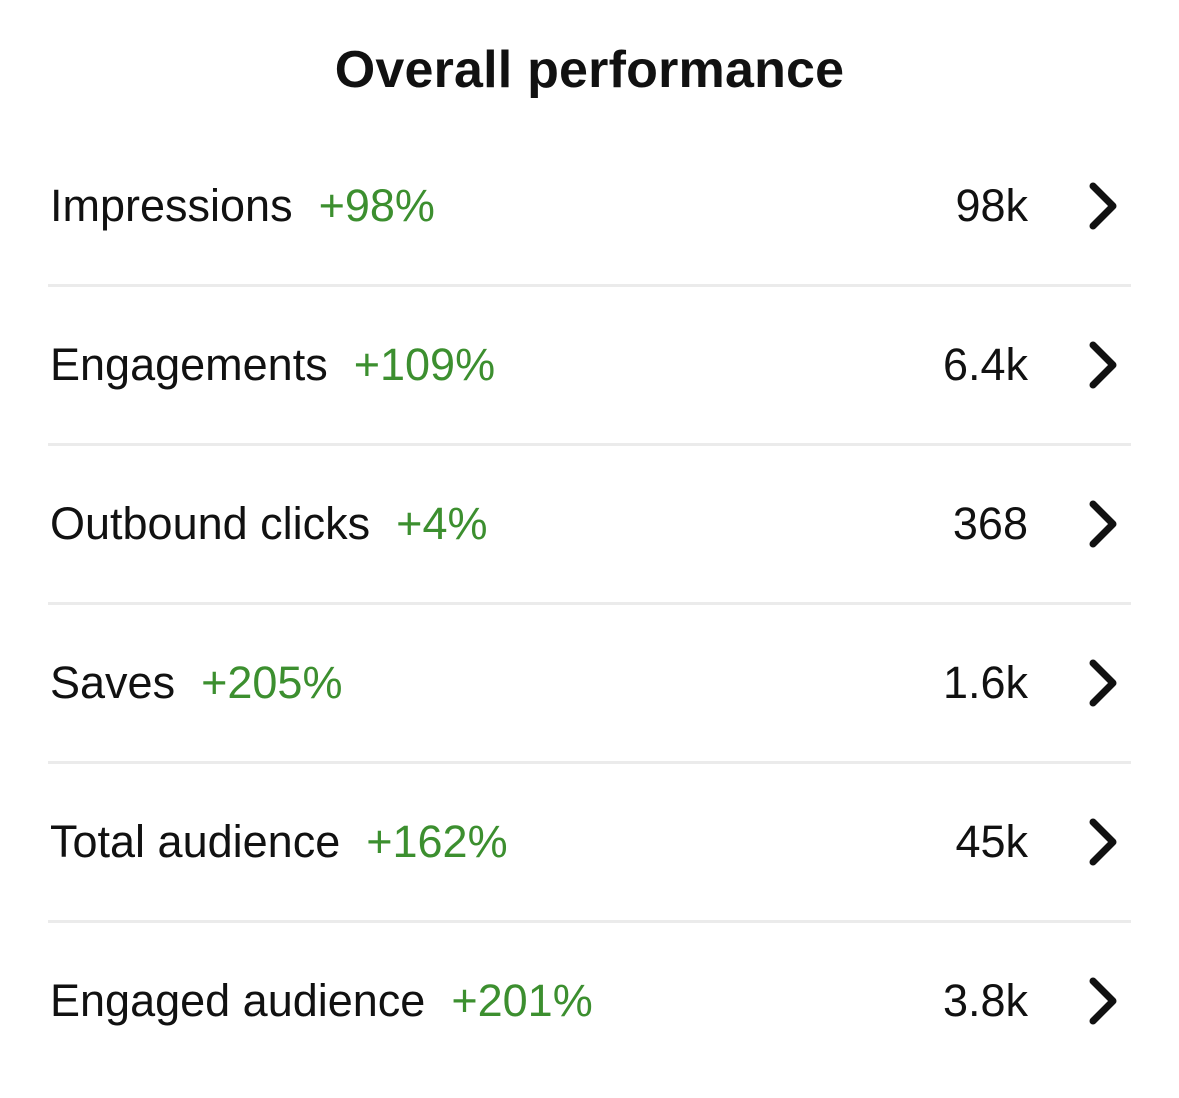 This screenshot has height=1098, width=1179. I want to click on metric-label: Total audience, so click(195, 841).